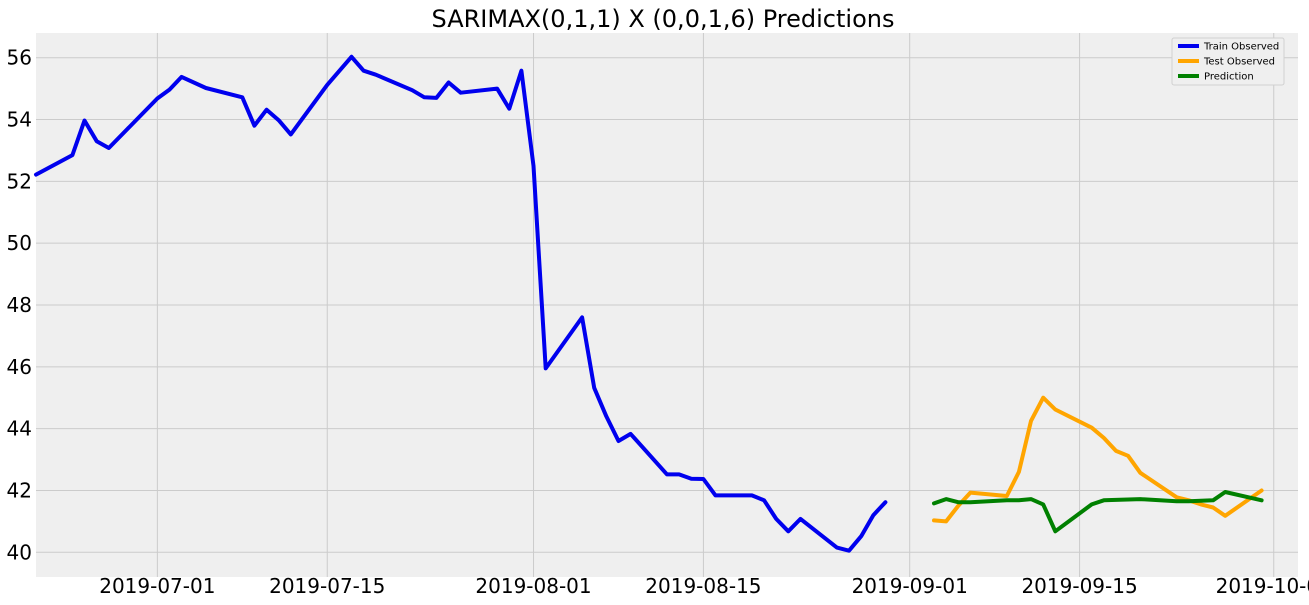  Describe the element at coordinates (1229, 77) in the screenshot. I see `legend-label-prediction: Prediction` at that location.